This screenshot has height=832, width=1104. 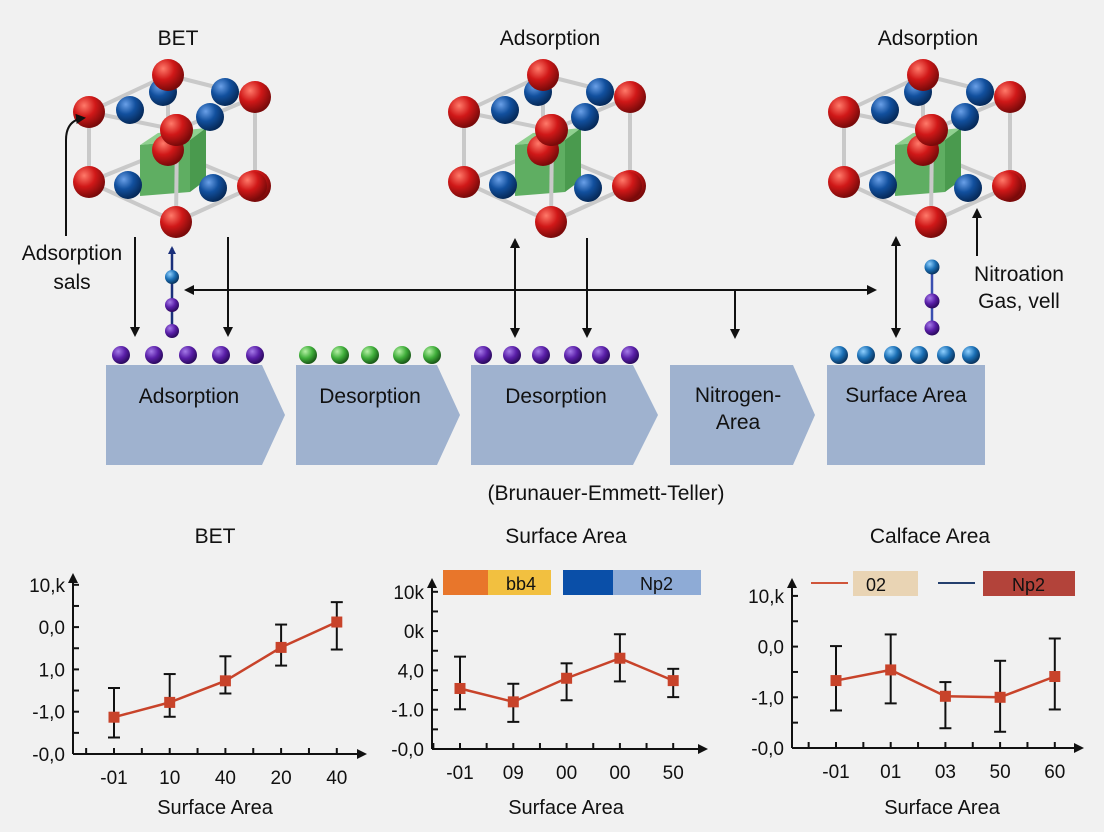 I want to click on x-tick-label: 20, so click(x=281, y=778).